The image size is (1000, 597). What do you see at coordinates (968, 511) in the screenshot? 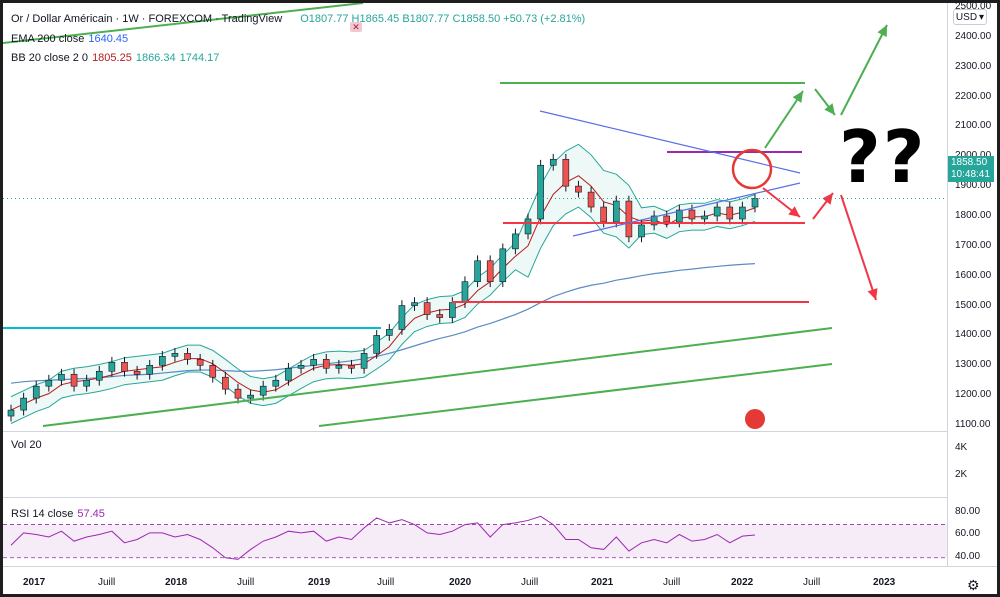
I see `rsi-tick: 80.00` at bounding box center [968, 511].